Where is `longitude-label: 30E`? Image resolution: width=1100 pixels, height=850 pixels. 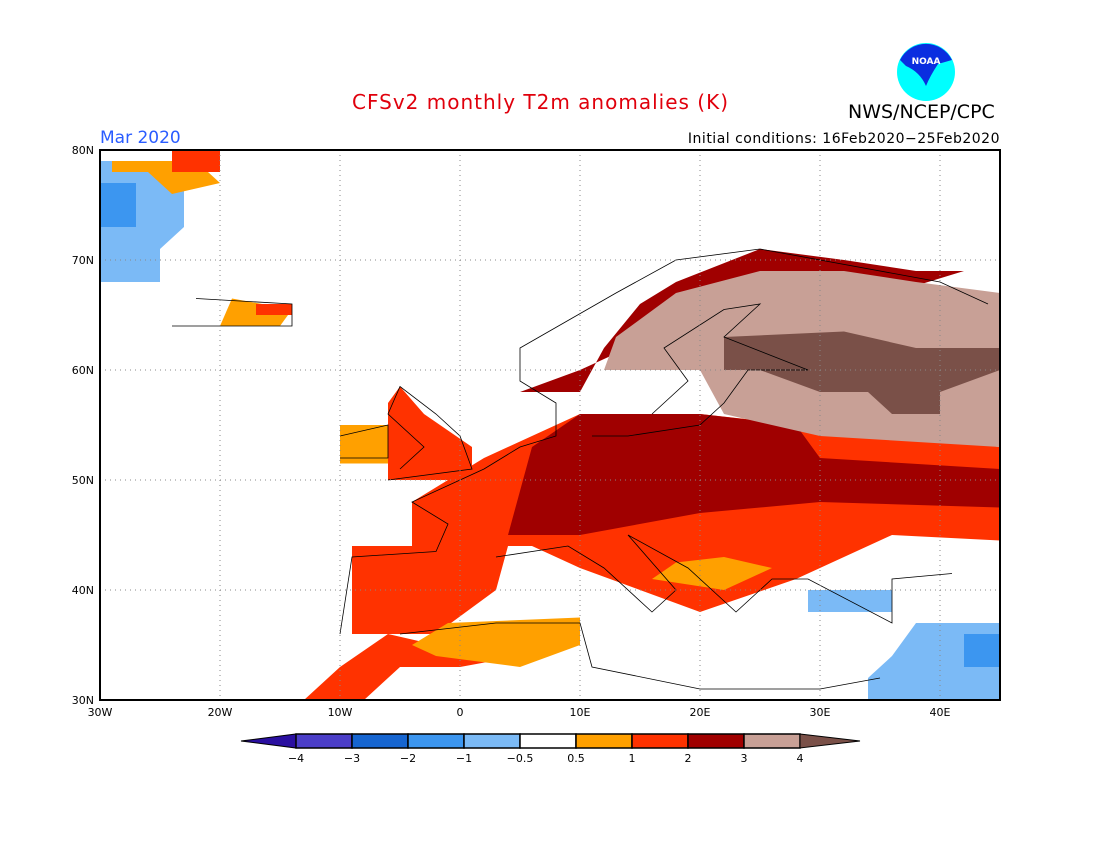 longitude-label: 30E is located at coordinates (820, 712).